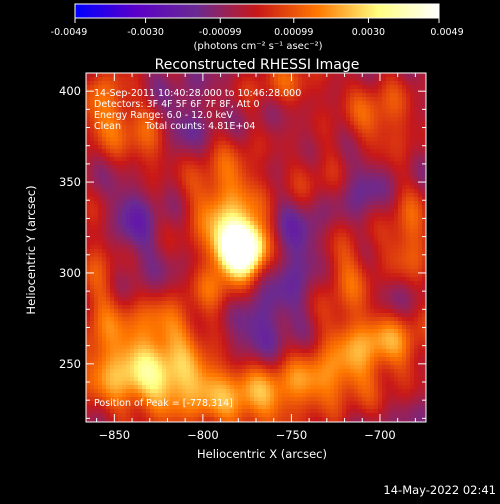  I want to click on annotation-detectors: Detectors: 3F 4F 5F 6F 7F 8F, Att 0, so click(177, 104).